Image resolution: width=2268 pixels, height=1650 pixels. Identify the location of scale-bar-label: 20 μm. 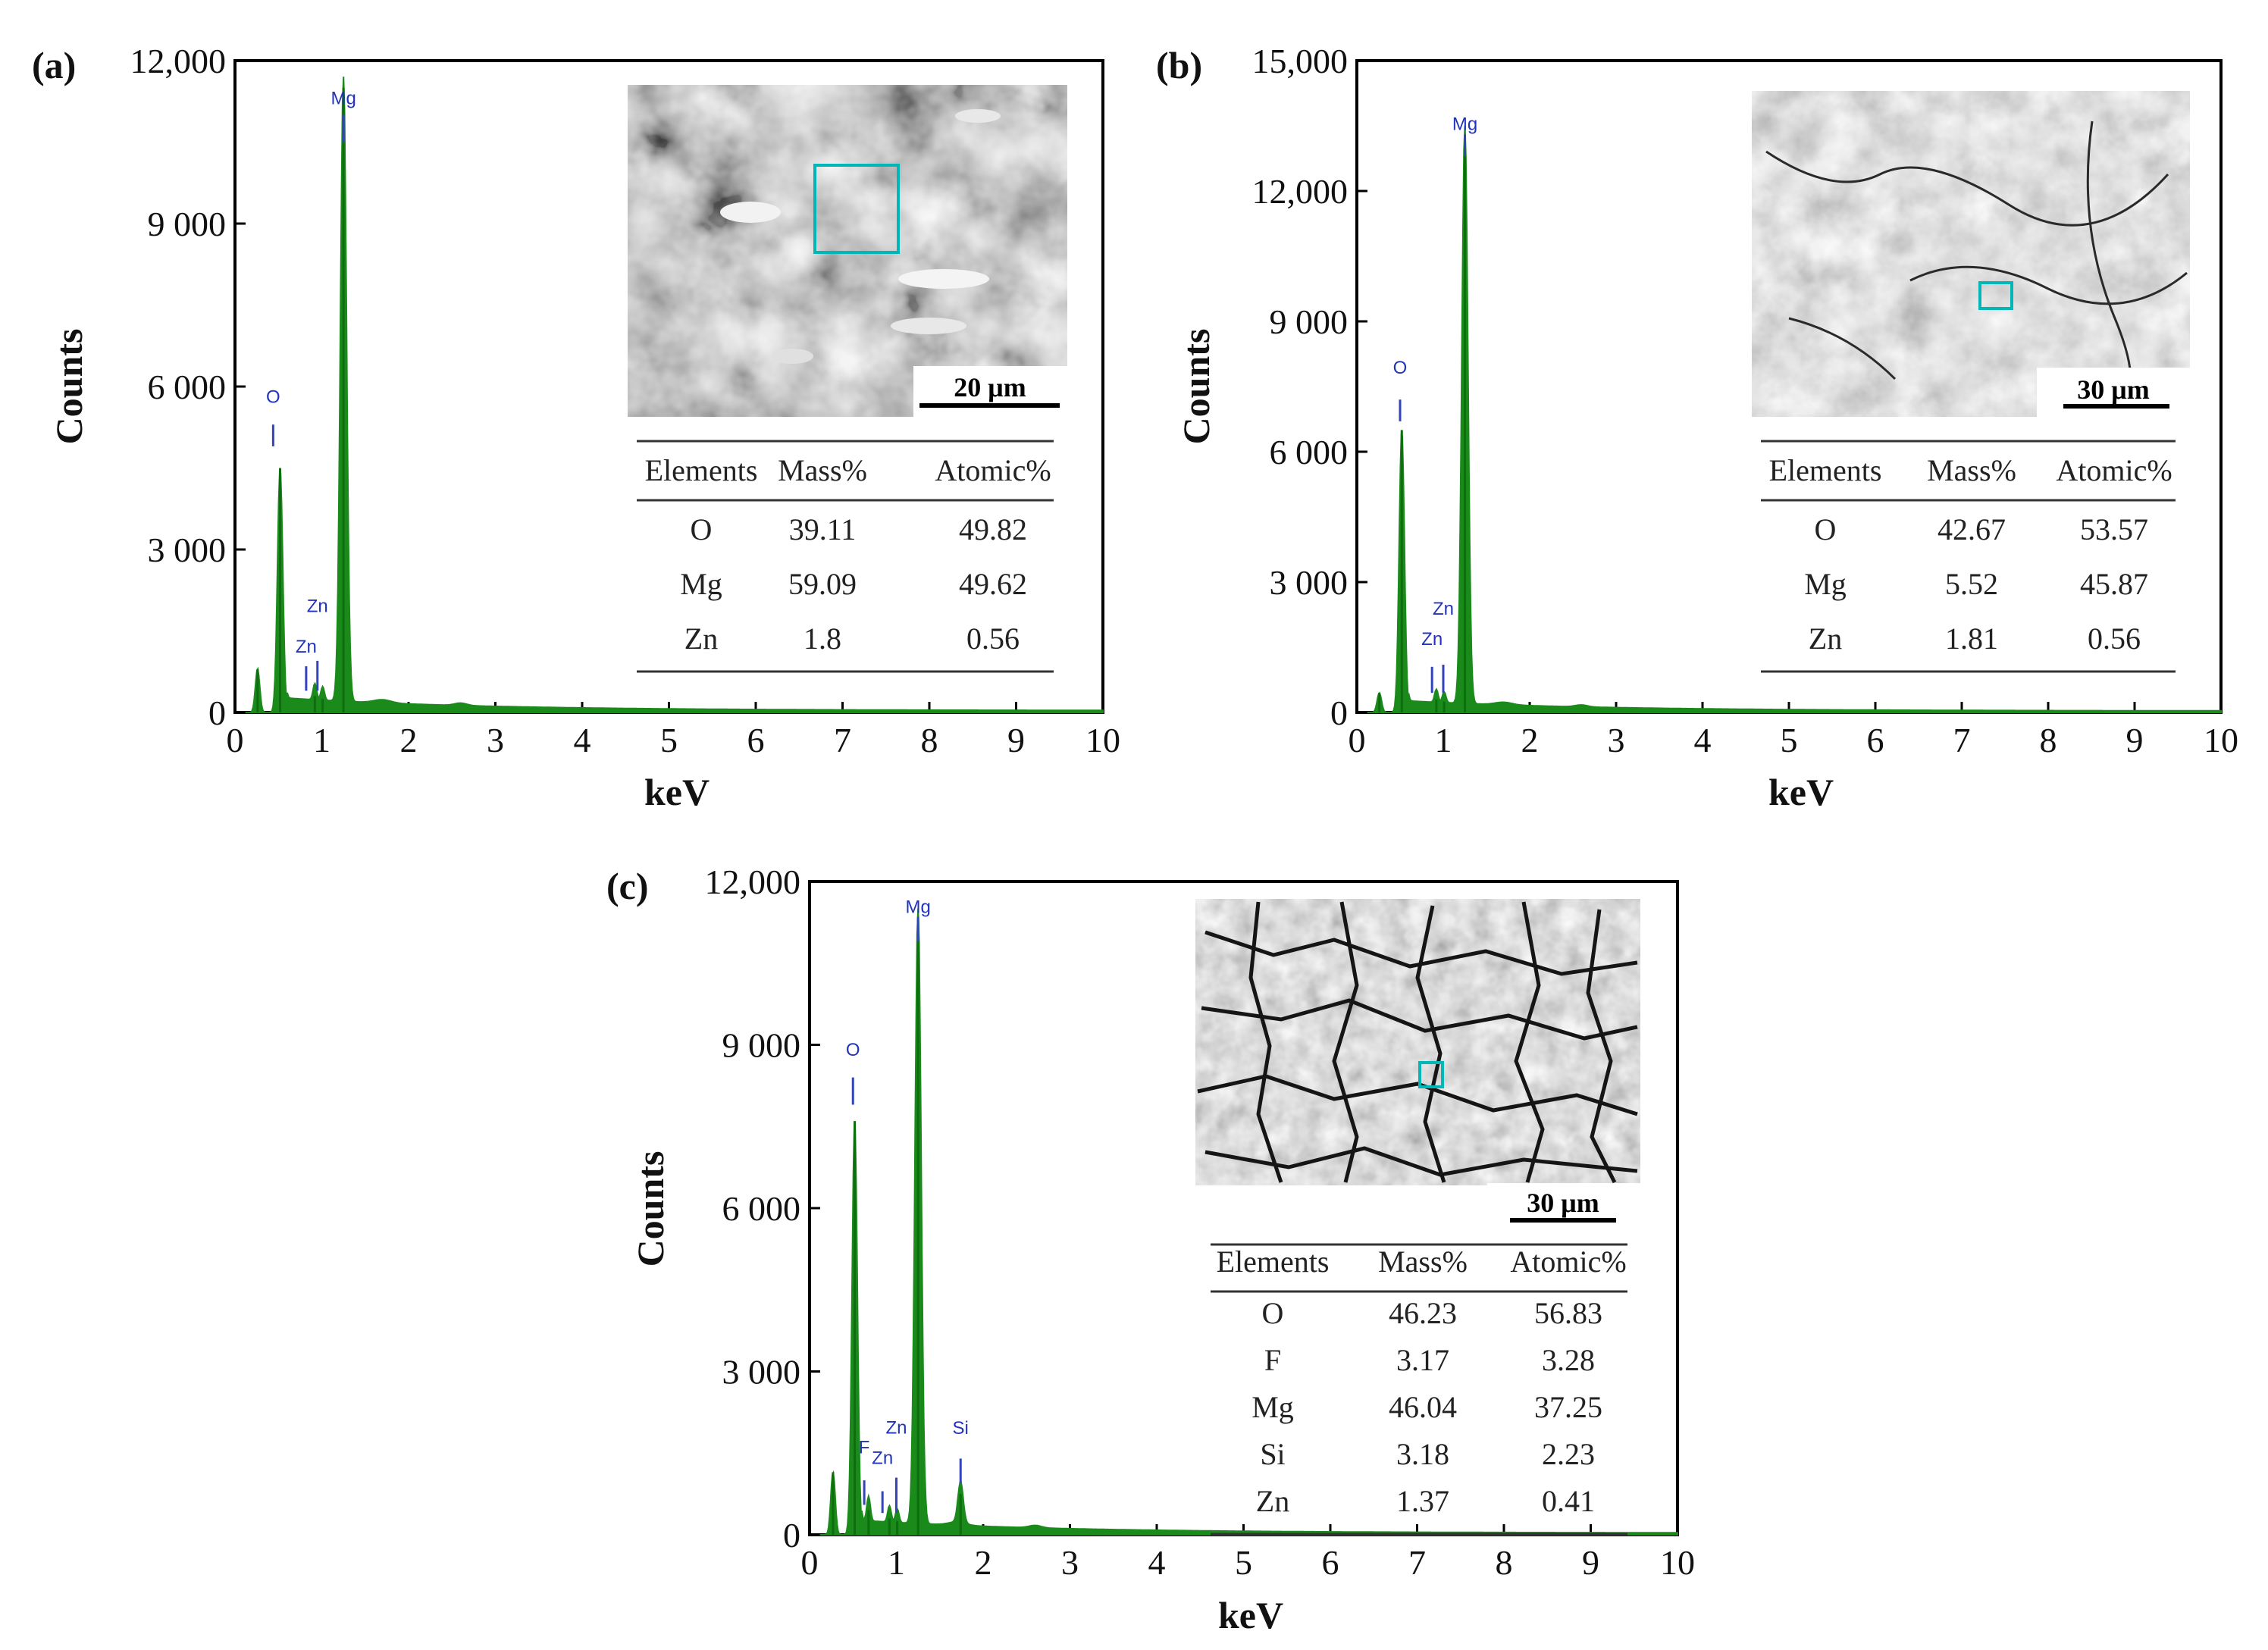
(990, 387).